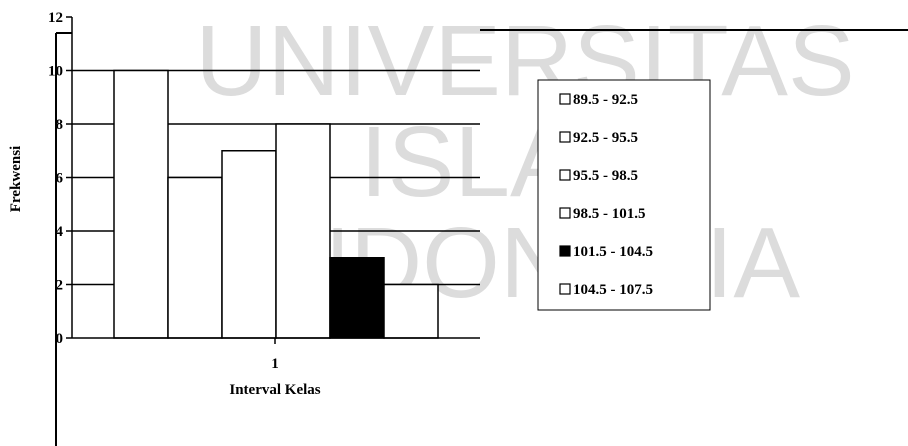 The width and height of the screenshot is (908, 446). I want to click on y-axis-title: Frekwensi, so click(16, 179).